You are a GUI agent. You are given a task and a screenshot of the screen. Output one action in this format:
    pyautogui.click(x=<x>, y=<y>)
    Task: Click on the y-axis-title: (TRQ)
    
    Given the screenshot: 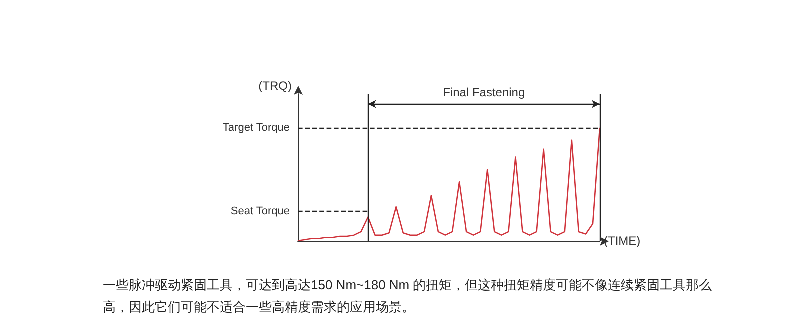 What is the action you would take?
    pyautogui.click(x=275, y=86)
    